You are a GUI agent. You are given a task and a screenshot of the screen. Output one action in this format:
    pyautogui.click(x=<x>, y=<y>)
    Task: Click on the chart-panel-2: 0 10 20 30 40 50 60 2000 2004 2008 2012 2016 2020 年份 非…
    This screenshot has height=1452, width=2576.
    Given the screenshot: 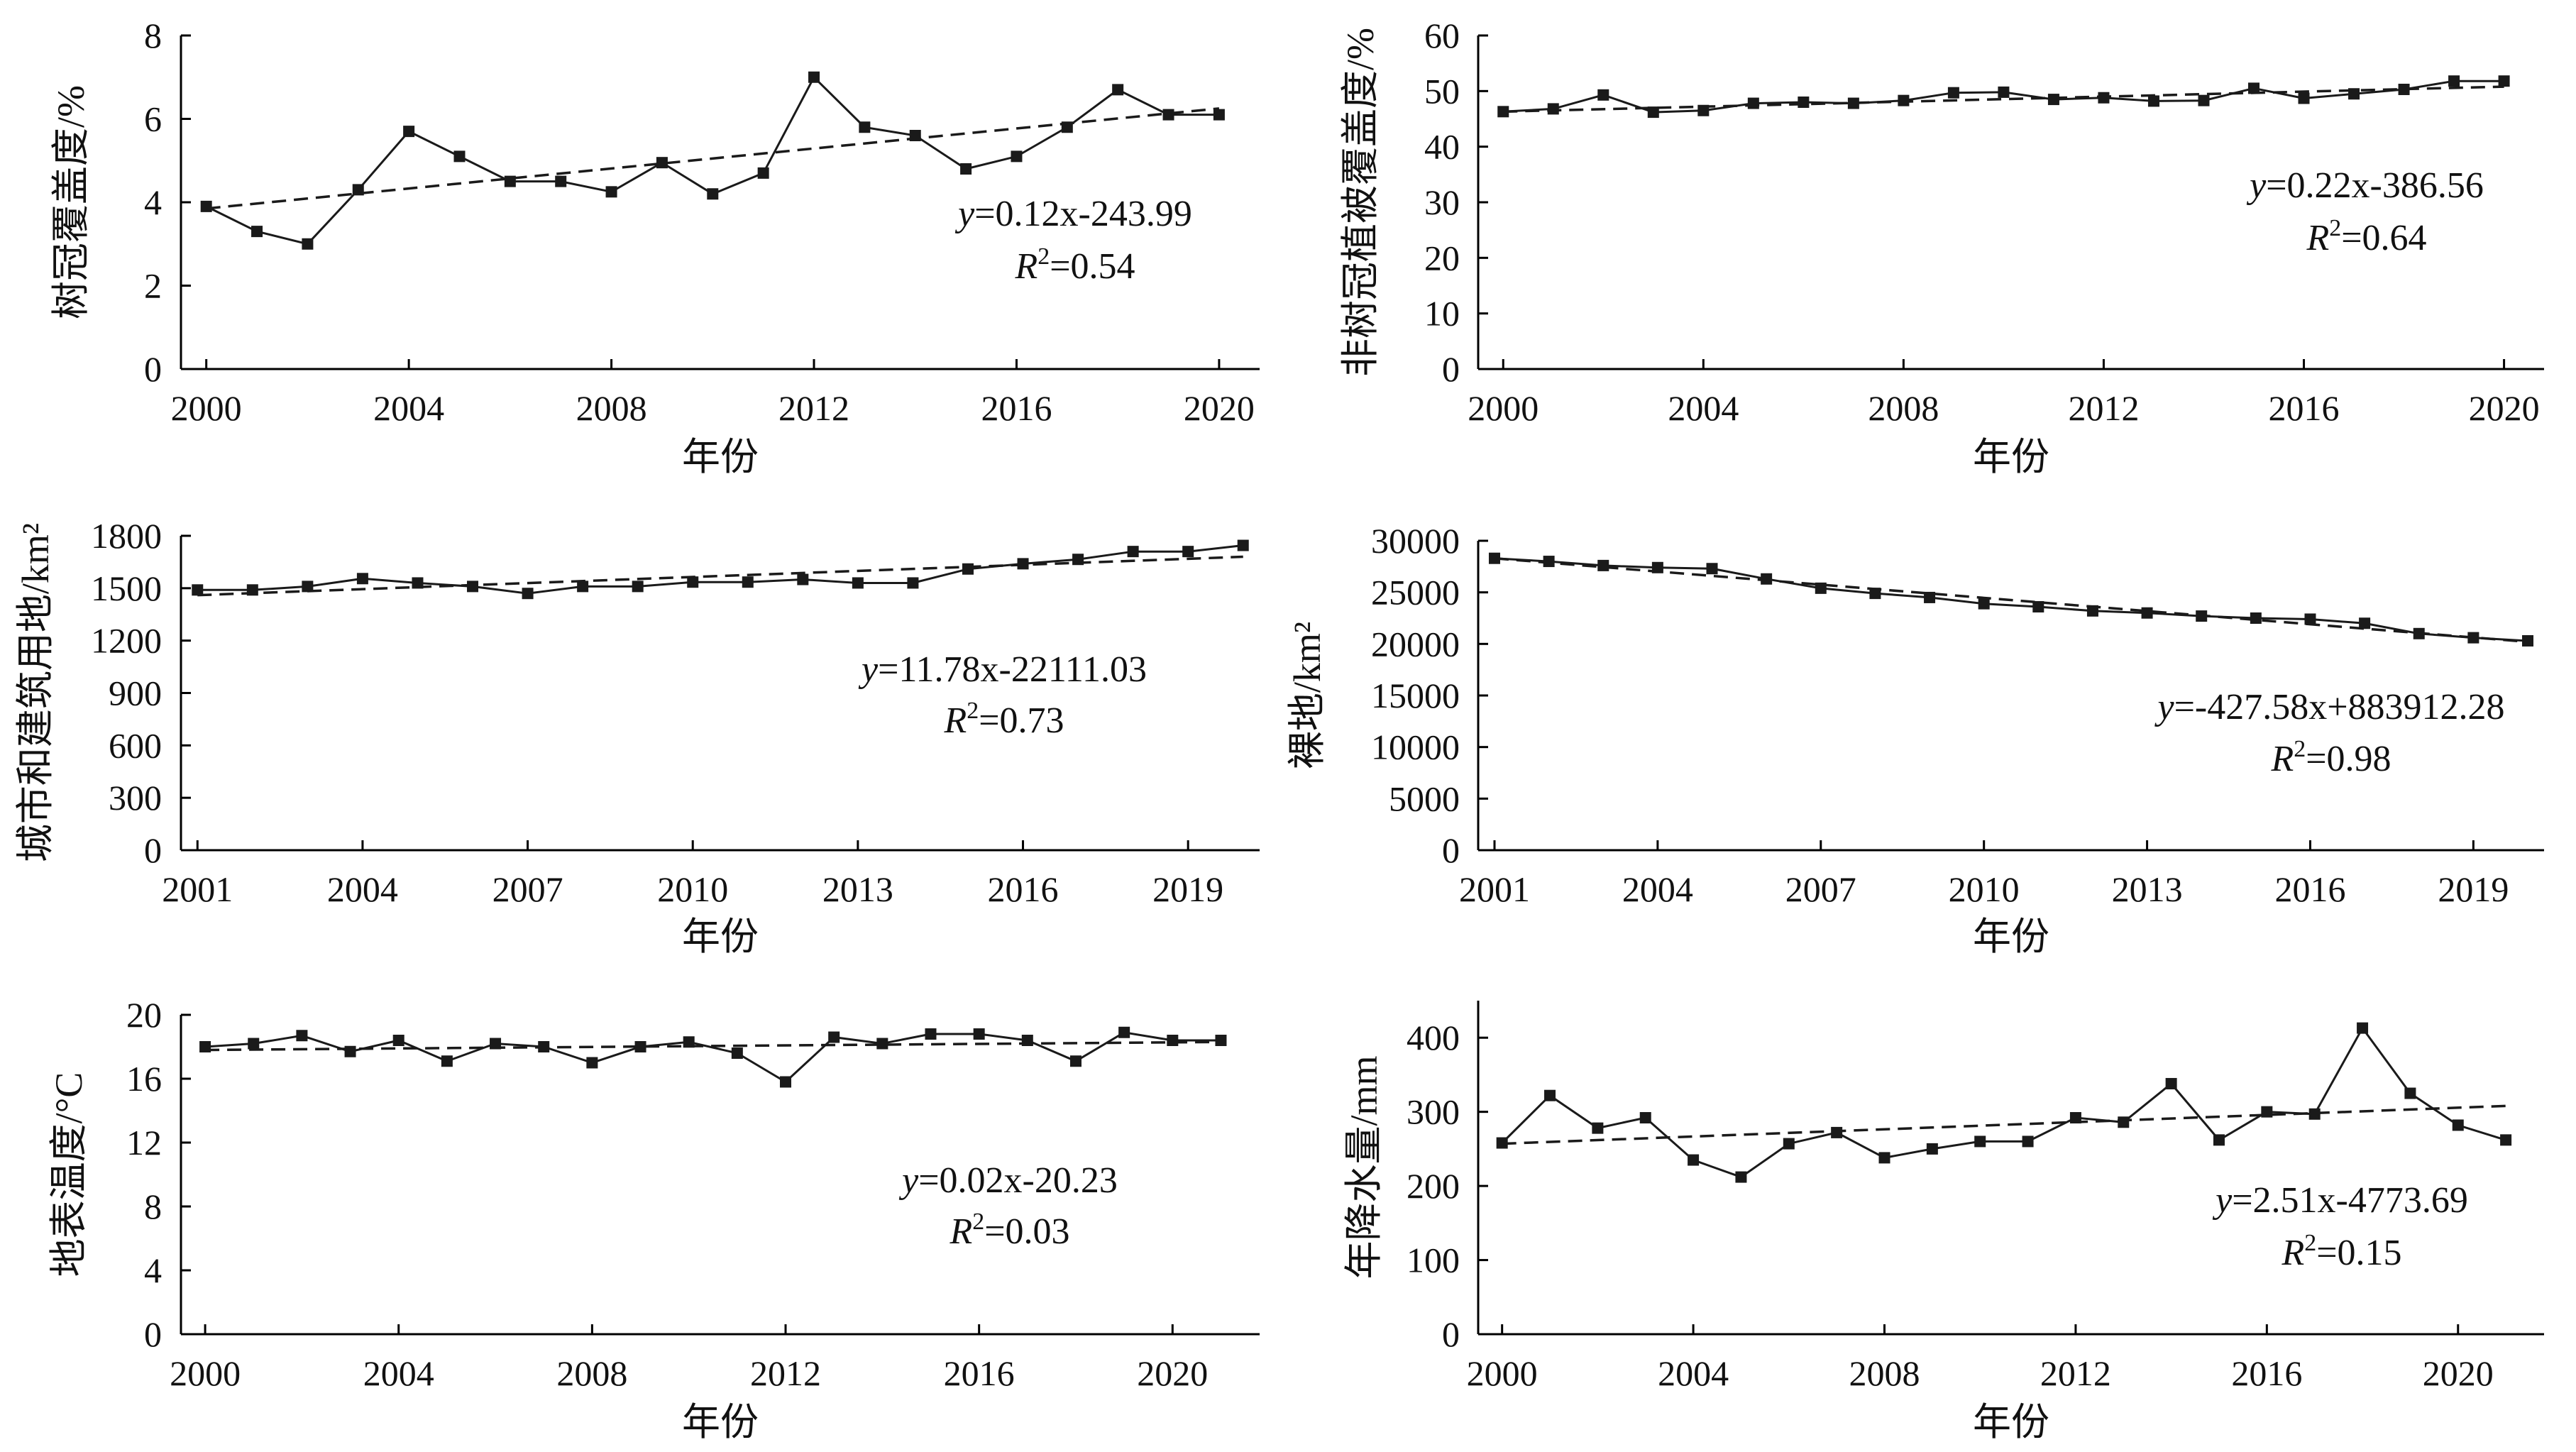 What is the action you would take?
    pyautogui.click(x=1941, y=247)
    